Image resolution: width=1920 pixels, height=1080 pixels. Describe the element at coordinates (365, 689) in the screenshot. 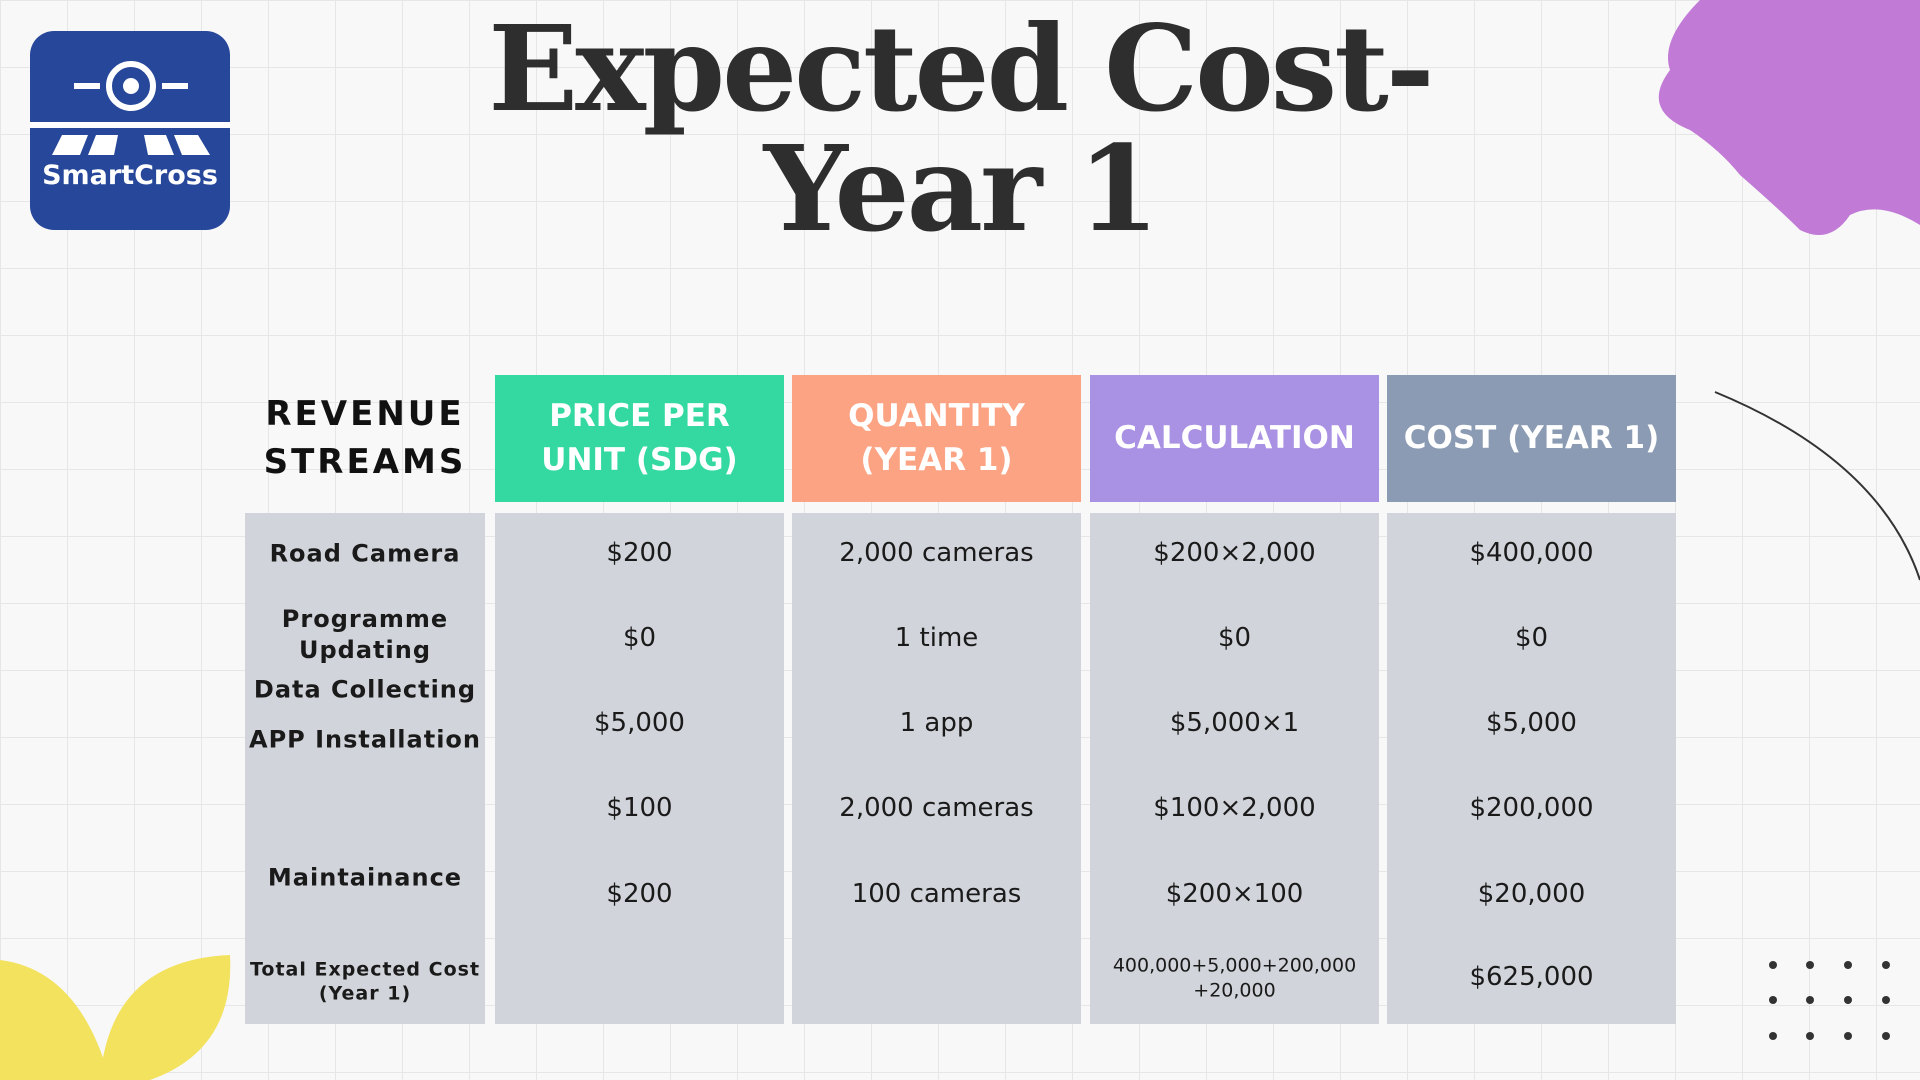

I see `row-label: Data Collecting` at that location.